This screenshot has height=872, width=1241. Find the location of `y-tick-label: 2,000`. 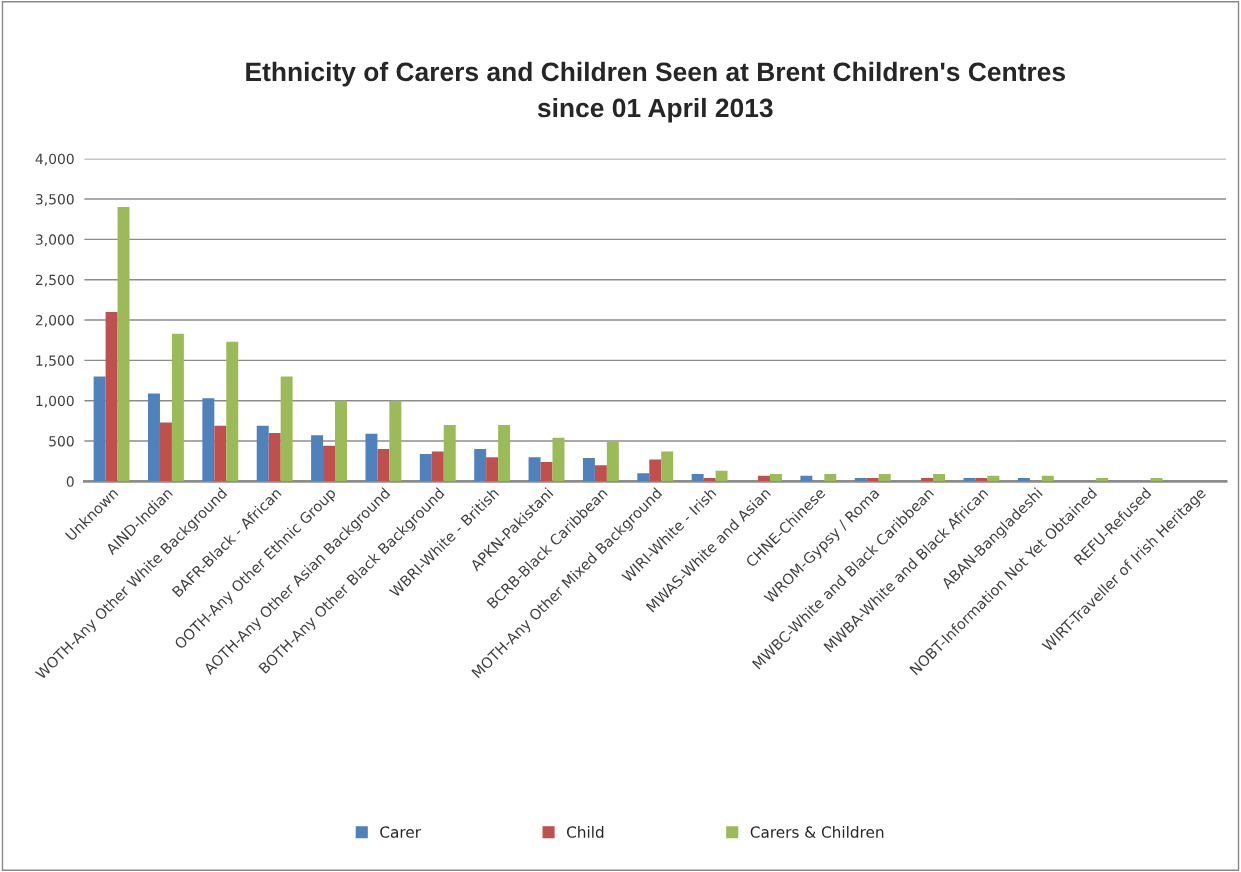

y-tick-label: 2,000 is located at coordinates (54, 320).